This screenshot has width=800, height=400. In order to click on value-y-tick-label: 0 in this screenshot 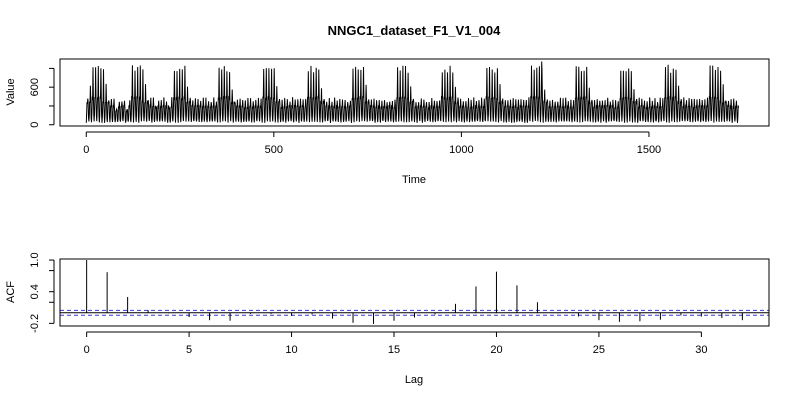, I will do `click(35, 125)`.